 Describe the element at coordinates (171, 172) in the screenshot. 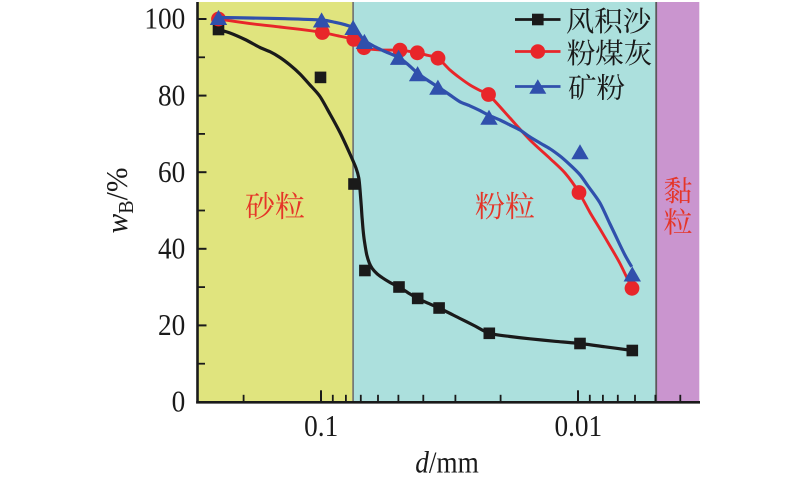

I see `svg-text: 60` at that location.